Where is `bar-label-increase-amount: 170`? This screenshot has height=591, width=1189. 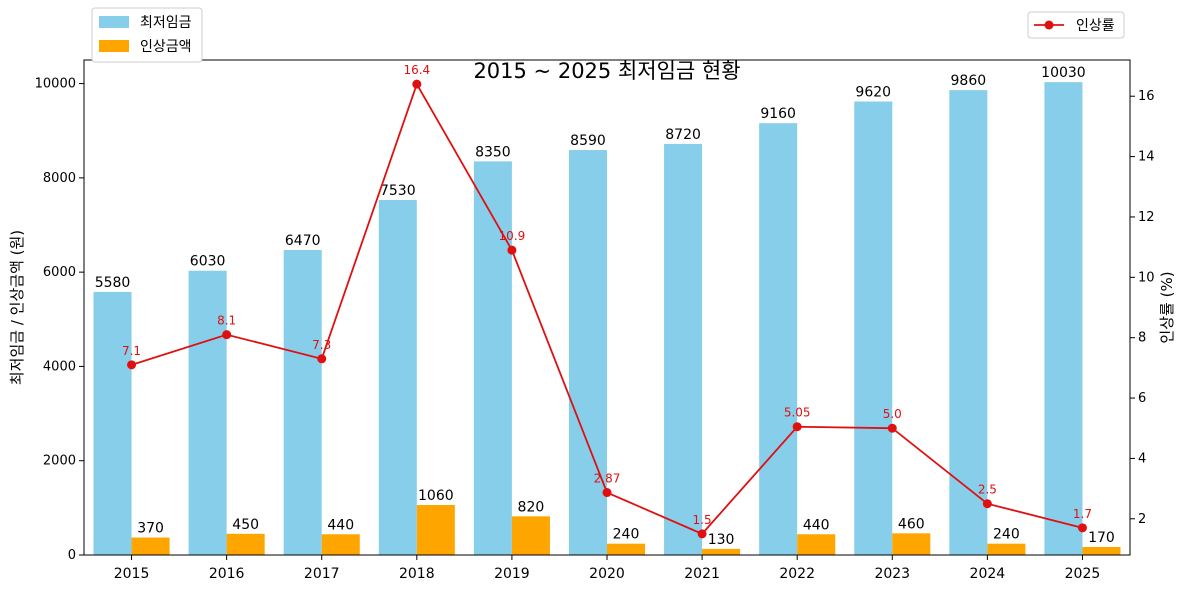 bar-label-increase-amount: 170 is located at coordinates (1101, 538).